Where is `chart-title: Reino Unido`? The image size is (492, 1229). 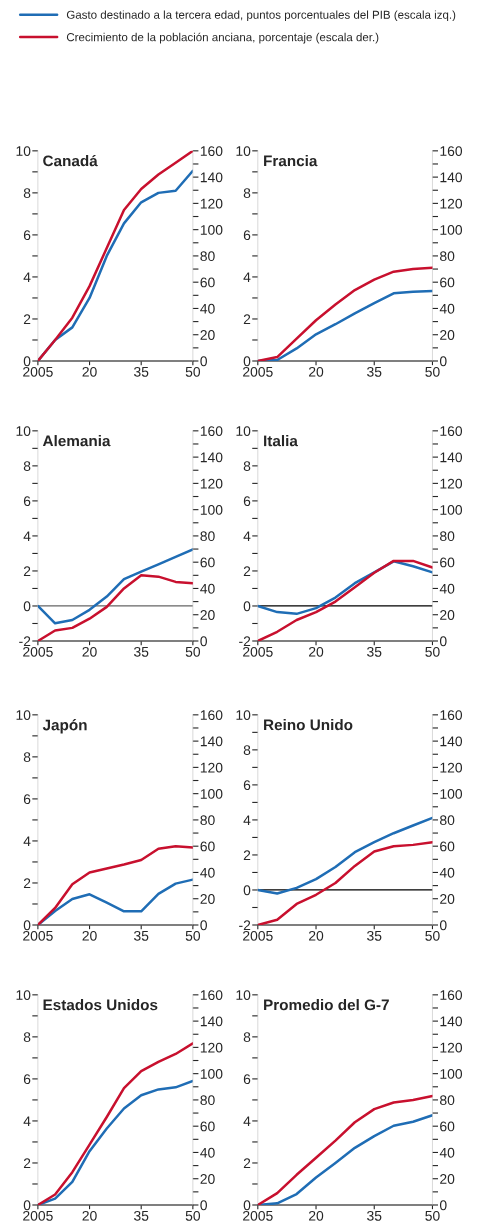 chart-title: Reino Unido is located at coordinates (308, 725).